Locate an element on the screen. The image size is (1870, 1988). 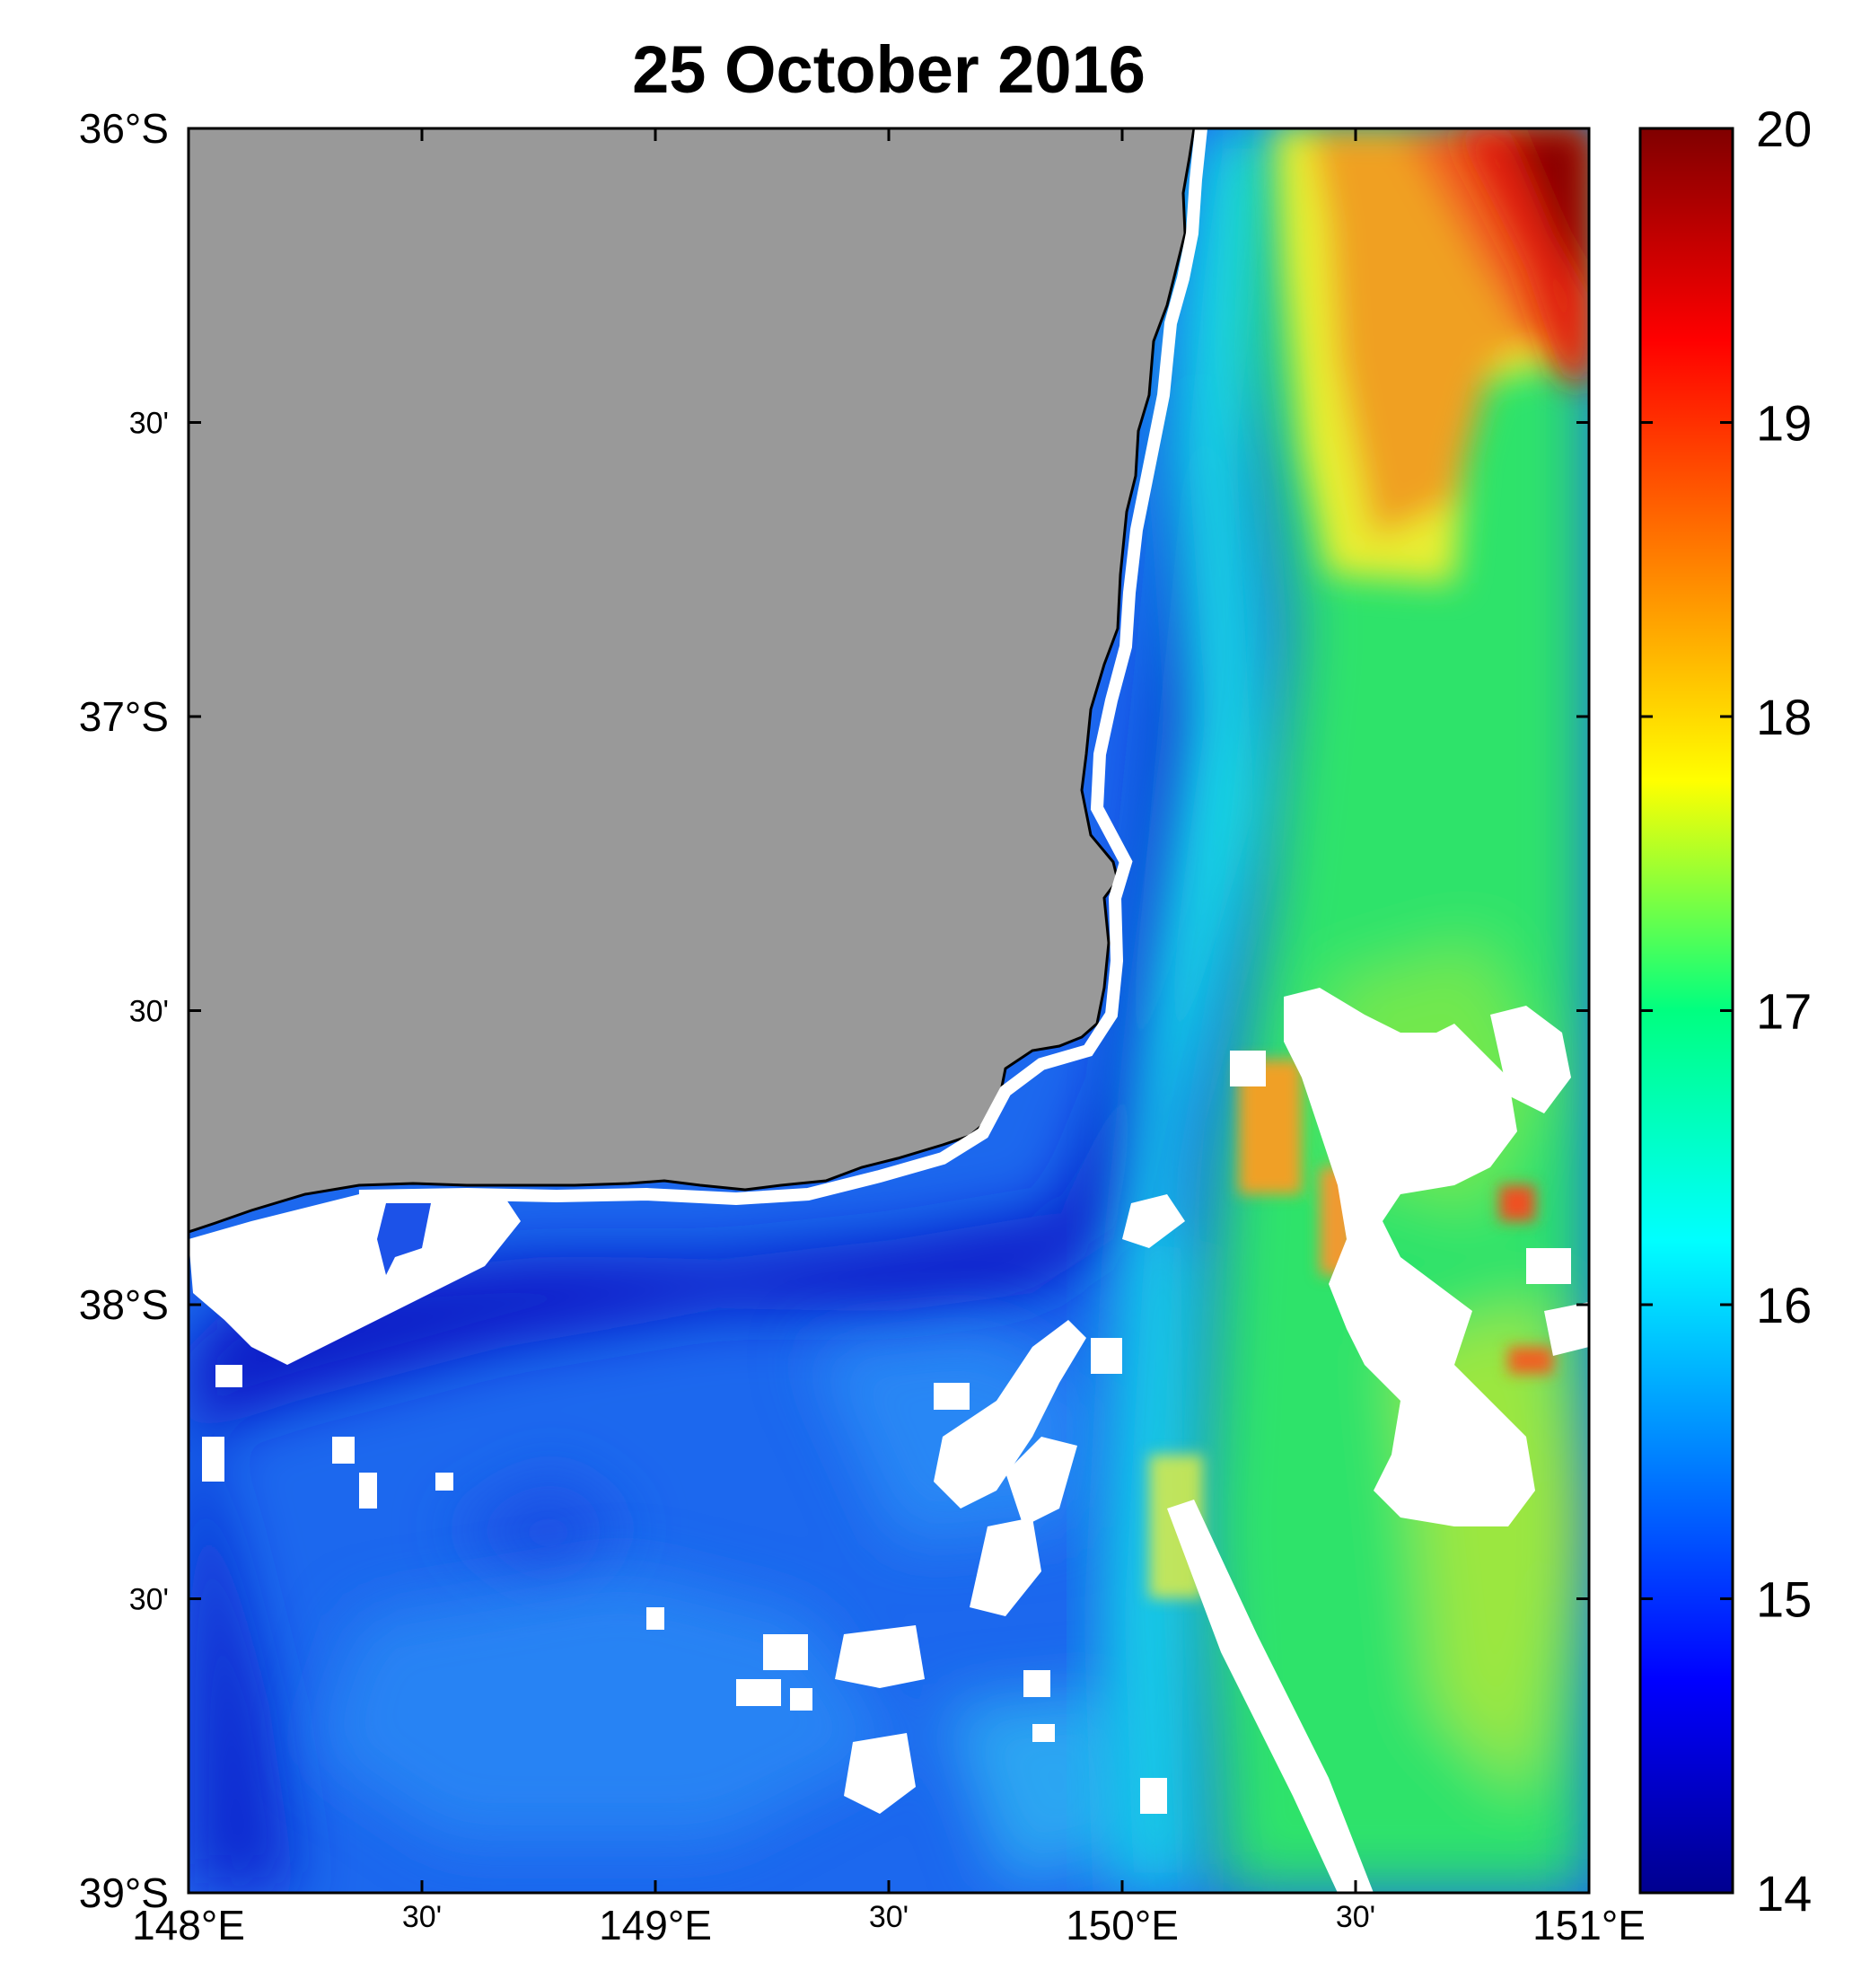
lat-tick-label: 37°S is located at coordinates (124, 716).